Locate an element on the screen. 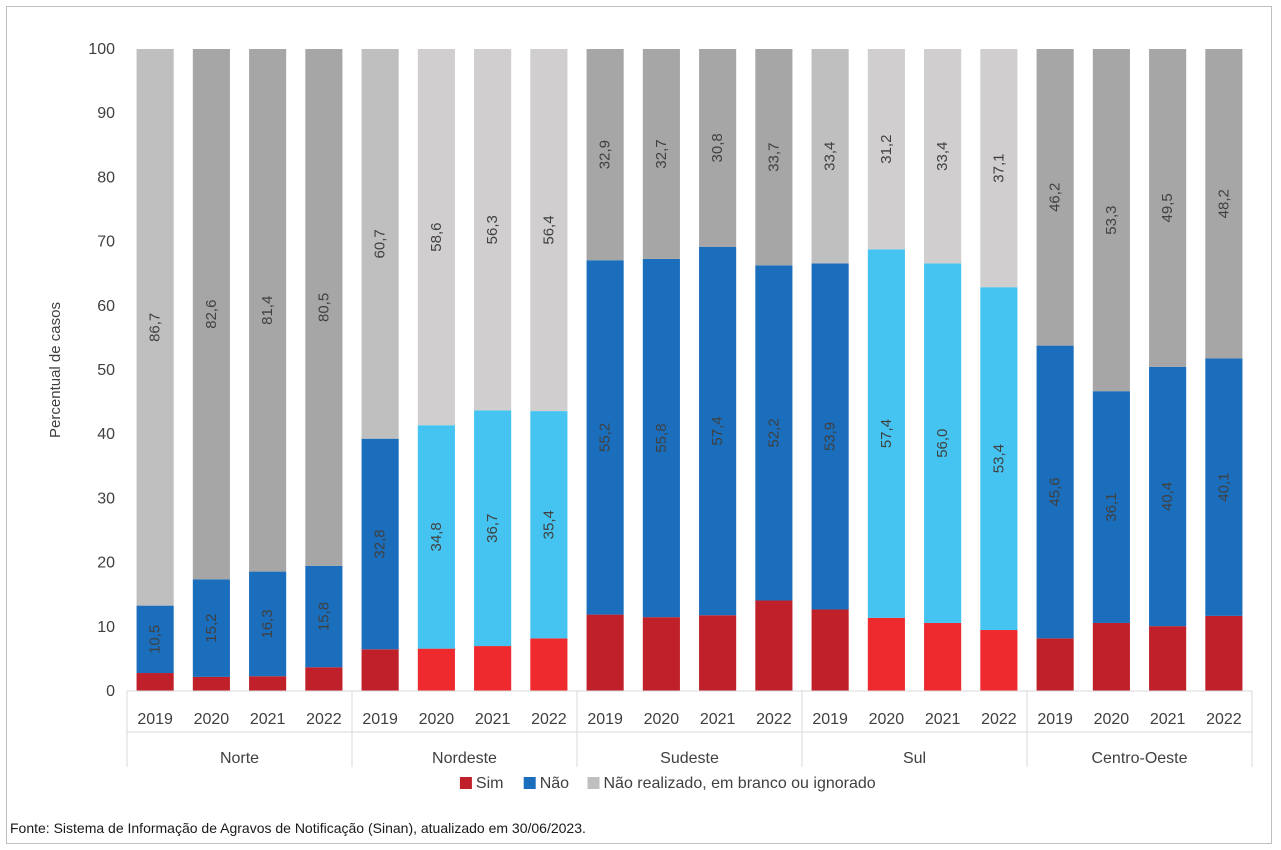 The width and height of the screenshot is (1281, 850). data-label-nr: 56,4 is located at coordinates (548, 229).